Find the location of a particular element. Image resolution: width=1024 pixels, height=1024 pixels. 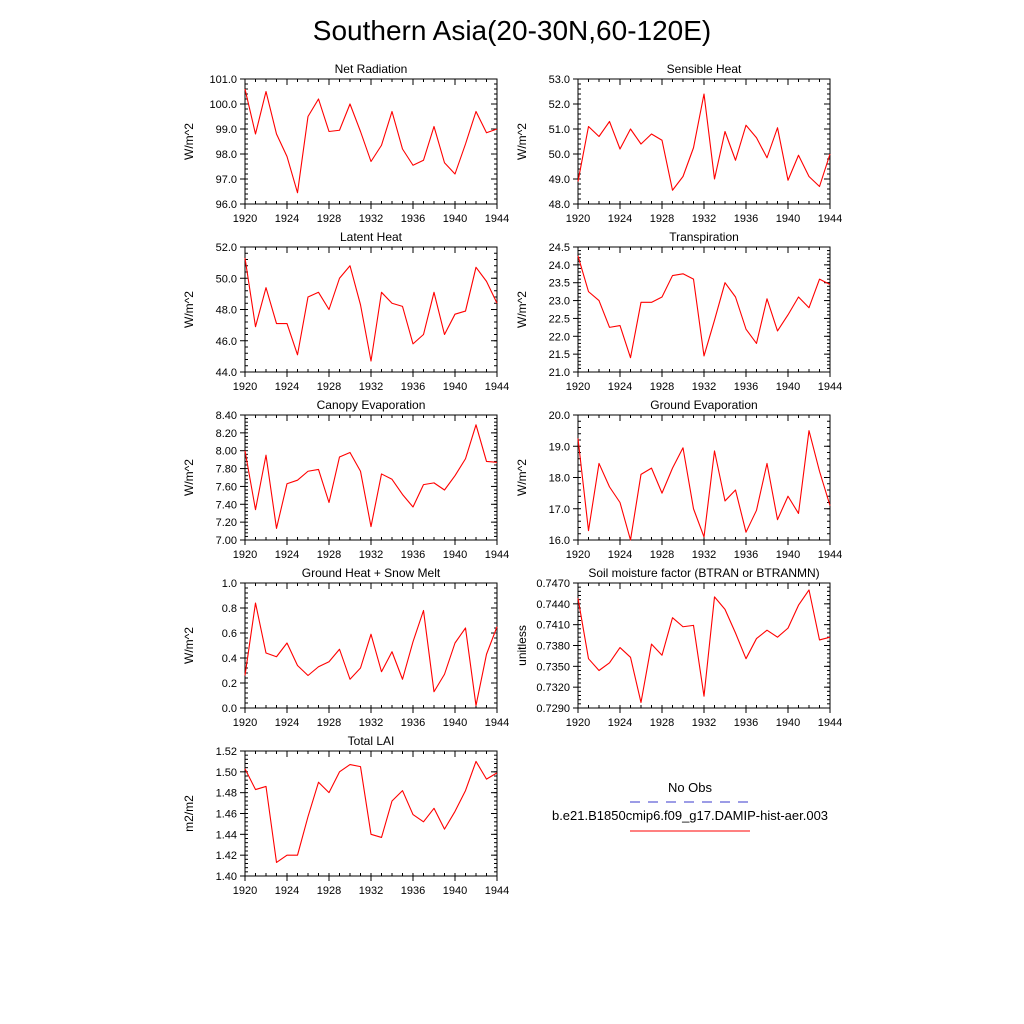

chart-title: Total LAI is located at coordinates (371, 741).